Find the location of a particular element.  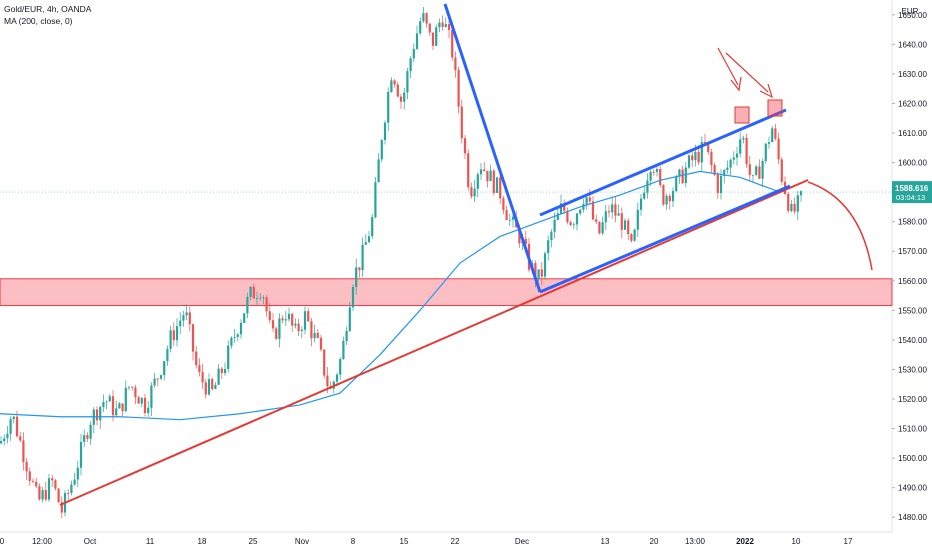

x-tick-label: 25 is located at coordinates (253, 541).